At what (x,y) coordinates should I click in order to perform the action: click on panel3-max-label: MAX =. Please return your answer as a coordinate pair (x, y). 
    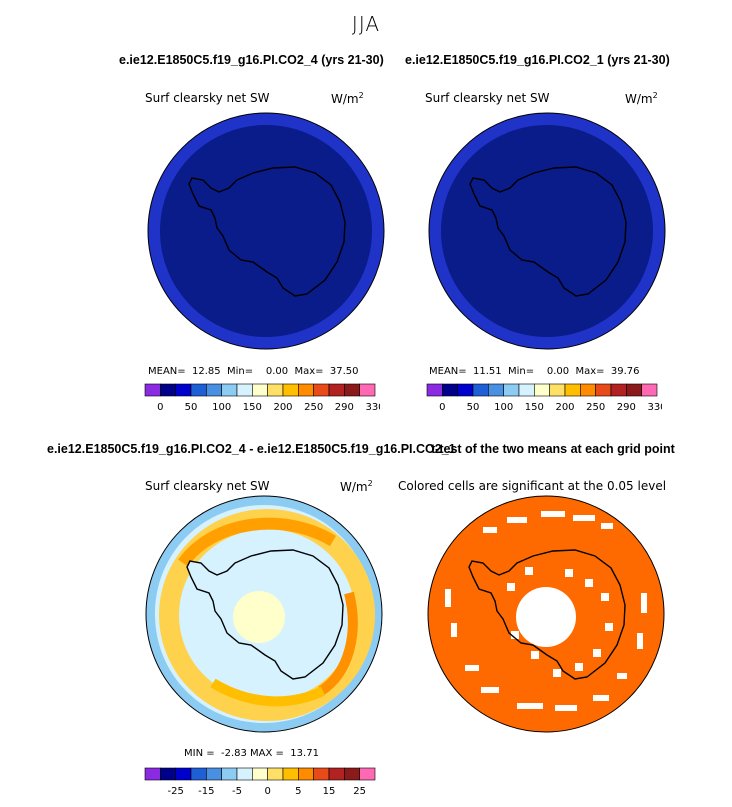
    Looking at the image, I should click on (267, 753).